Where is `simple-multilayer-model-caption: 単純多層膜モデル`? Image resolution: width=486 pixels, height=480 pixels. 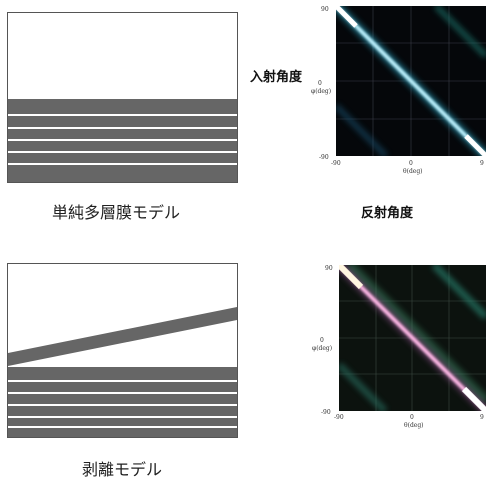
simple-multilayer-model-caption: 単純多層膜モデル is located at coordinates (116, 212).